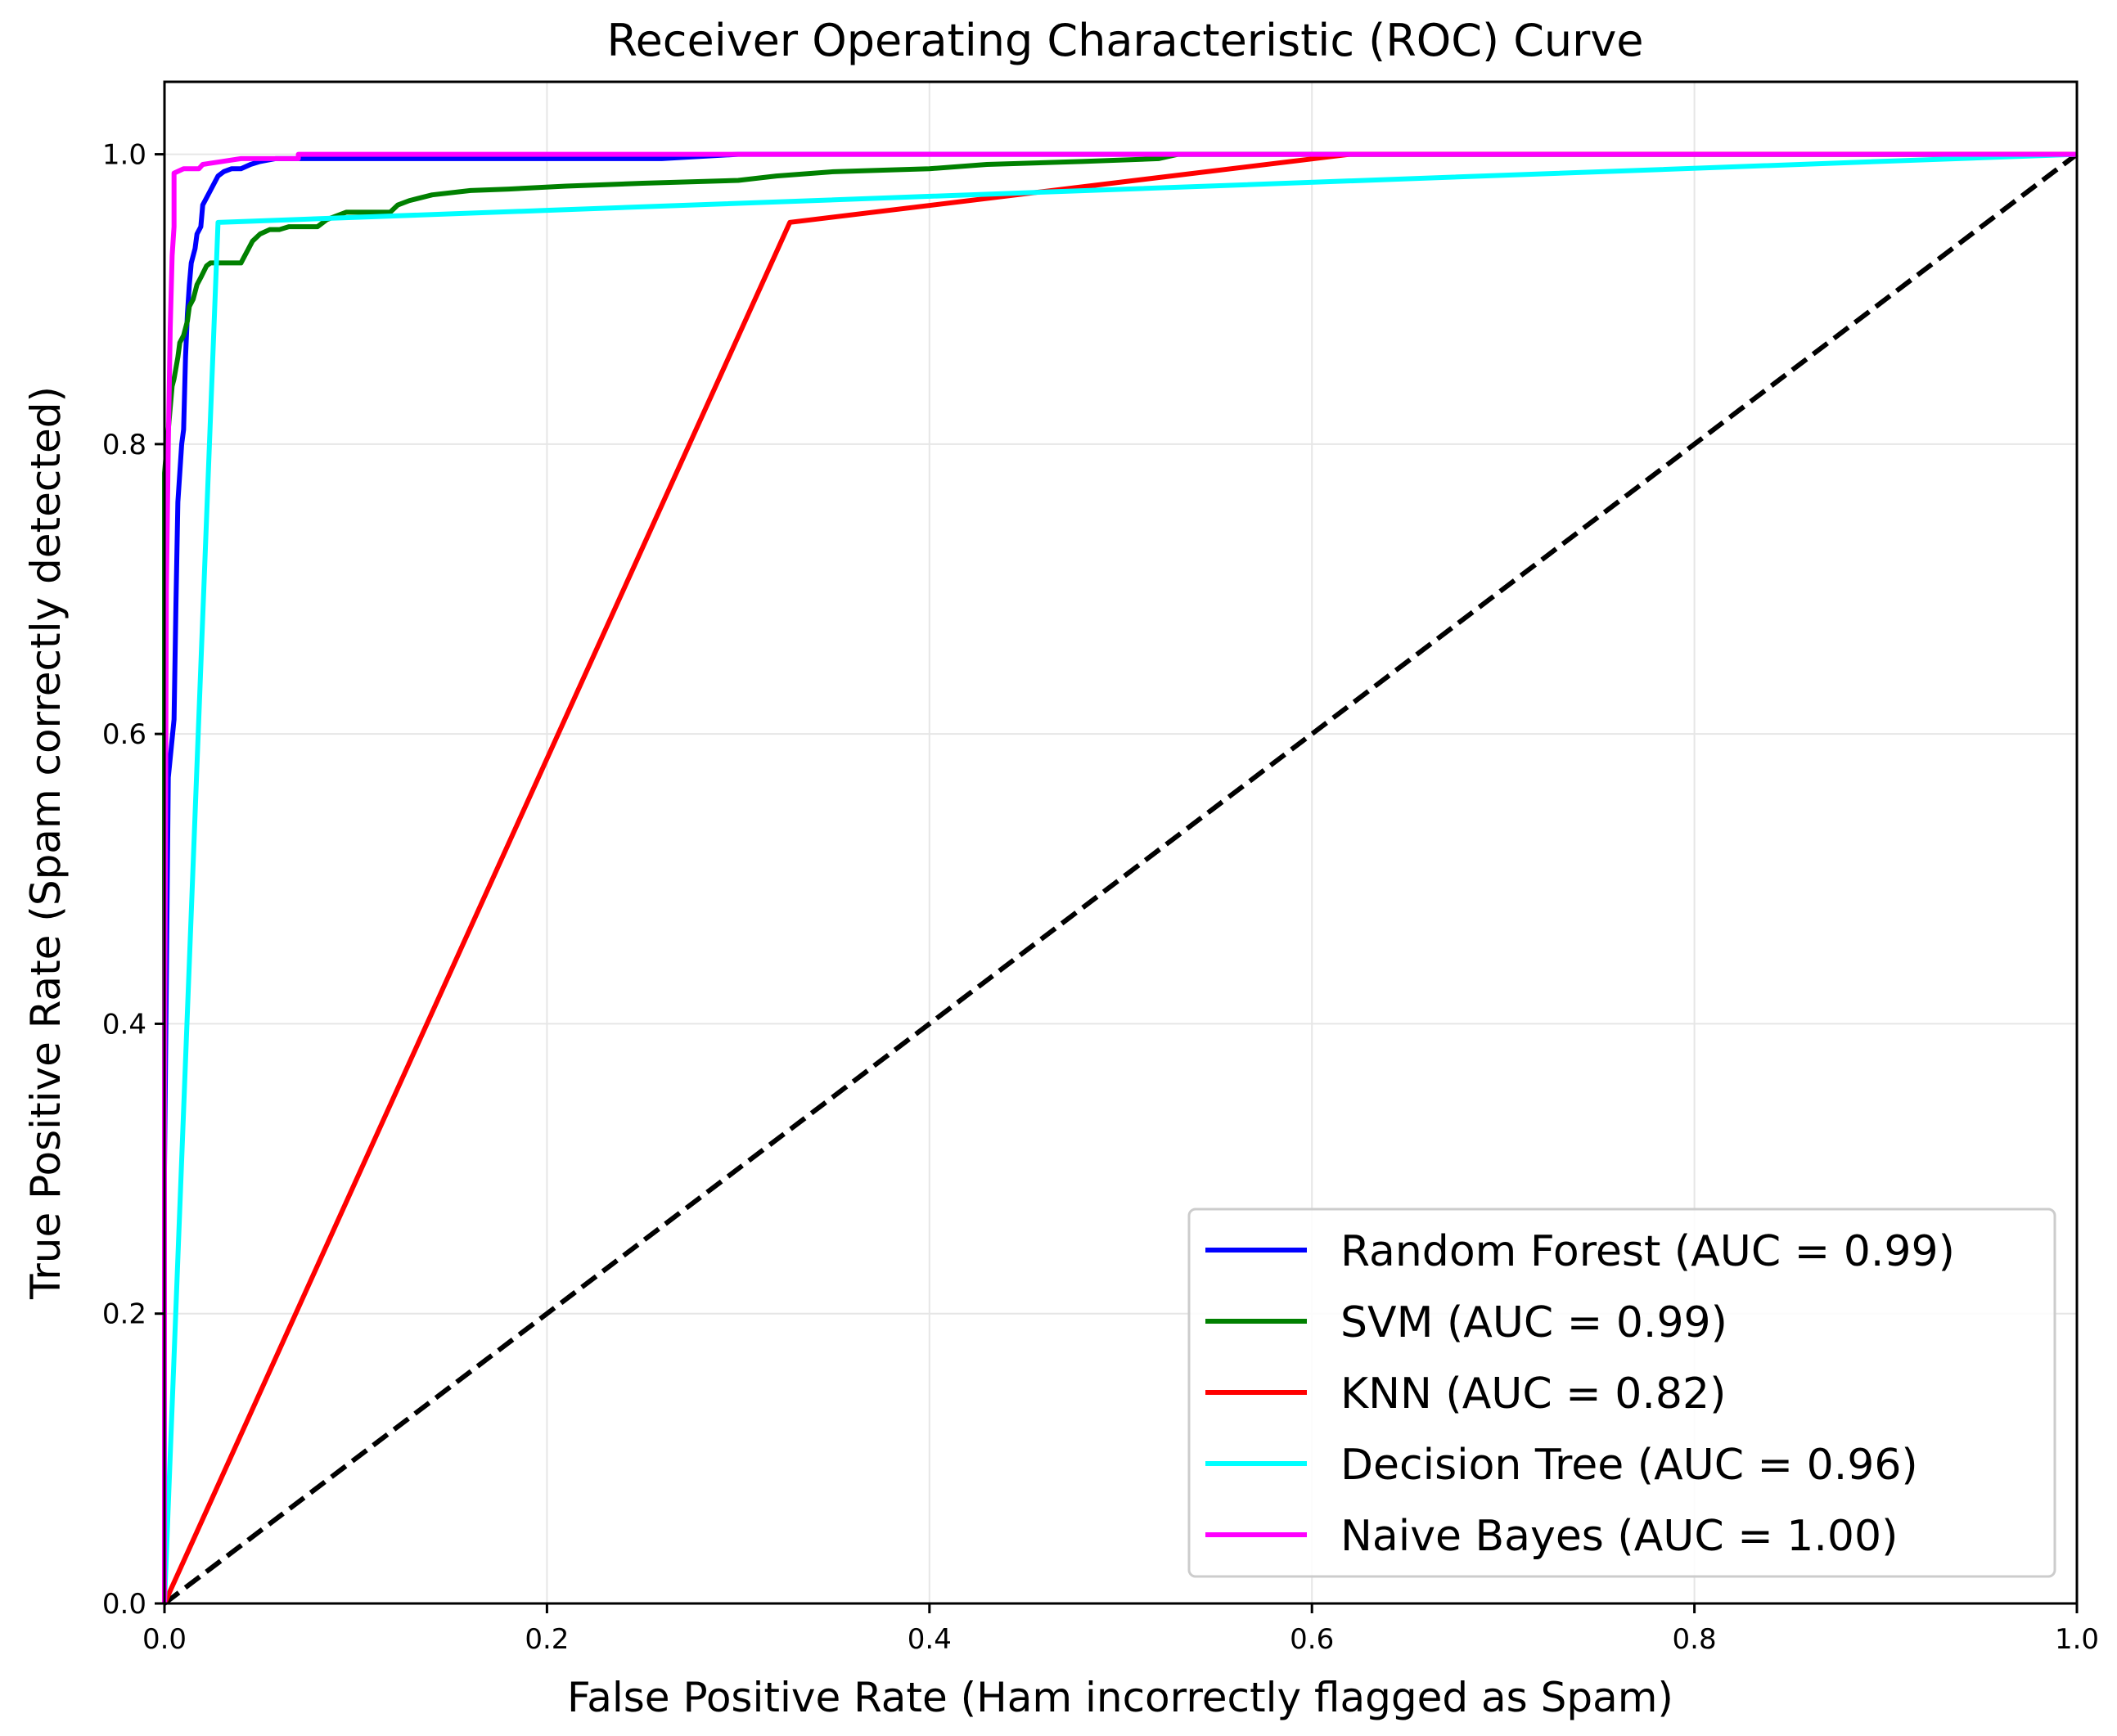  What do you see at coordinates (124, 445) in the screenshot?
I see `y-tick-label-4: 0.8` at bounding box center [124, 445].